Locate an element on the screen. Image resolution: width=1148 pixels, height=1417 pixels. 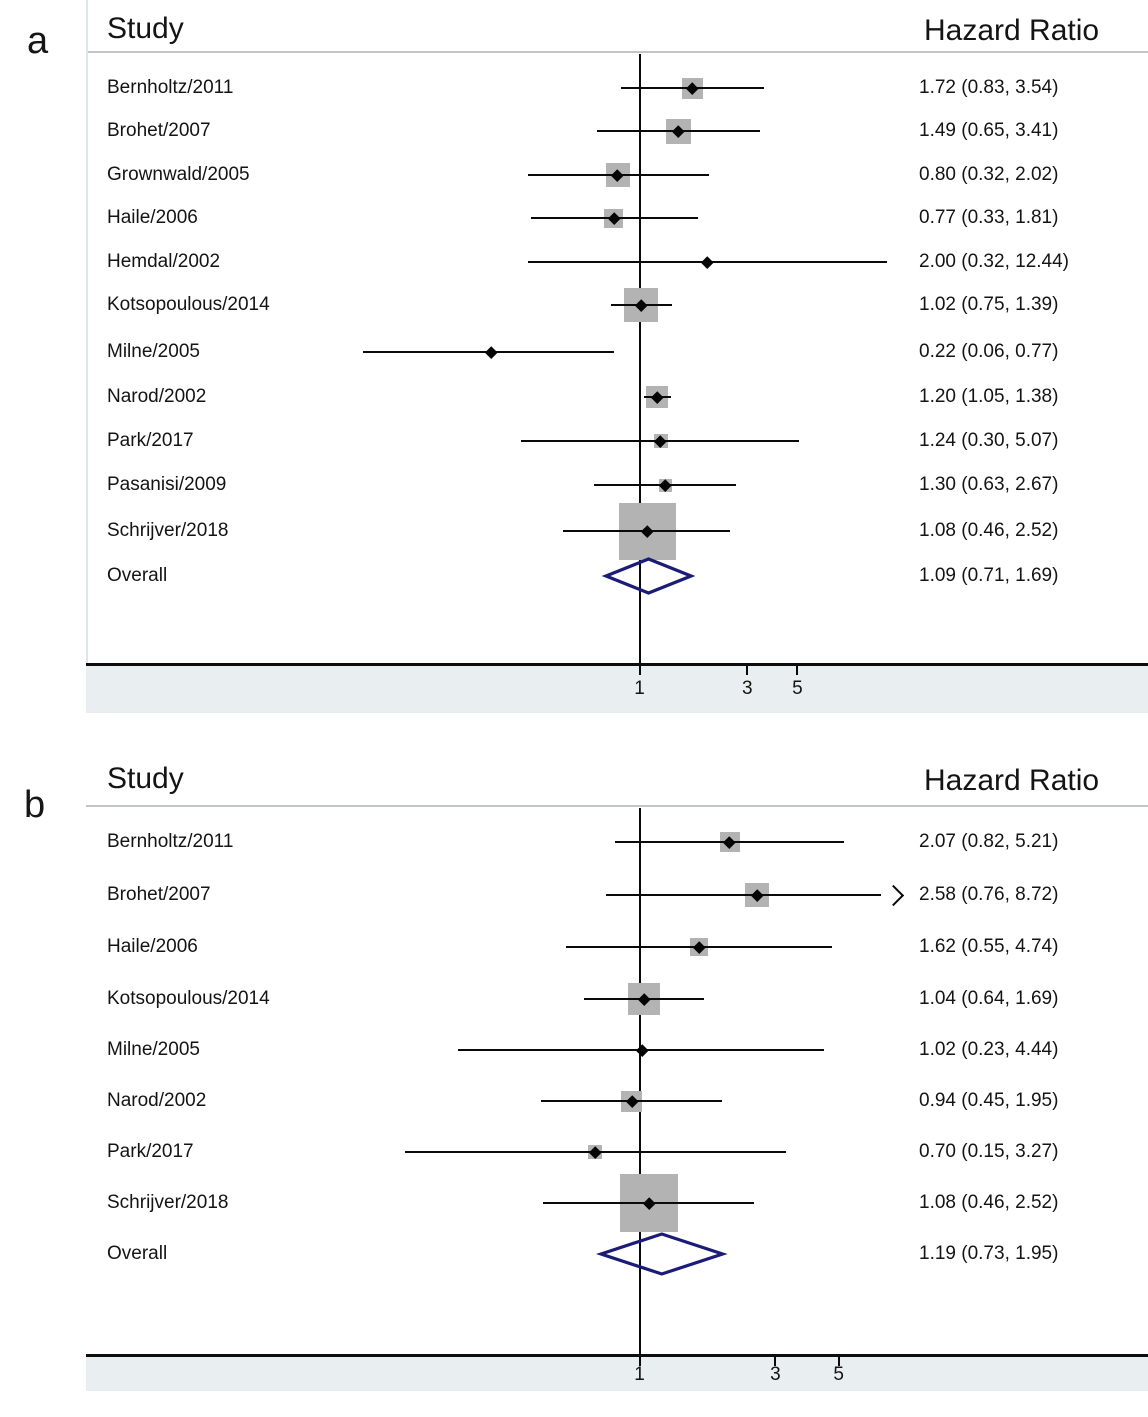
left-border is located at coordinates (87, 356).